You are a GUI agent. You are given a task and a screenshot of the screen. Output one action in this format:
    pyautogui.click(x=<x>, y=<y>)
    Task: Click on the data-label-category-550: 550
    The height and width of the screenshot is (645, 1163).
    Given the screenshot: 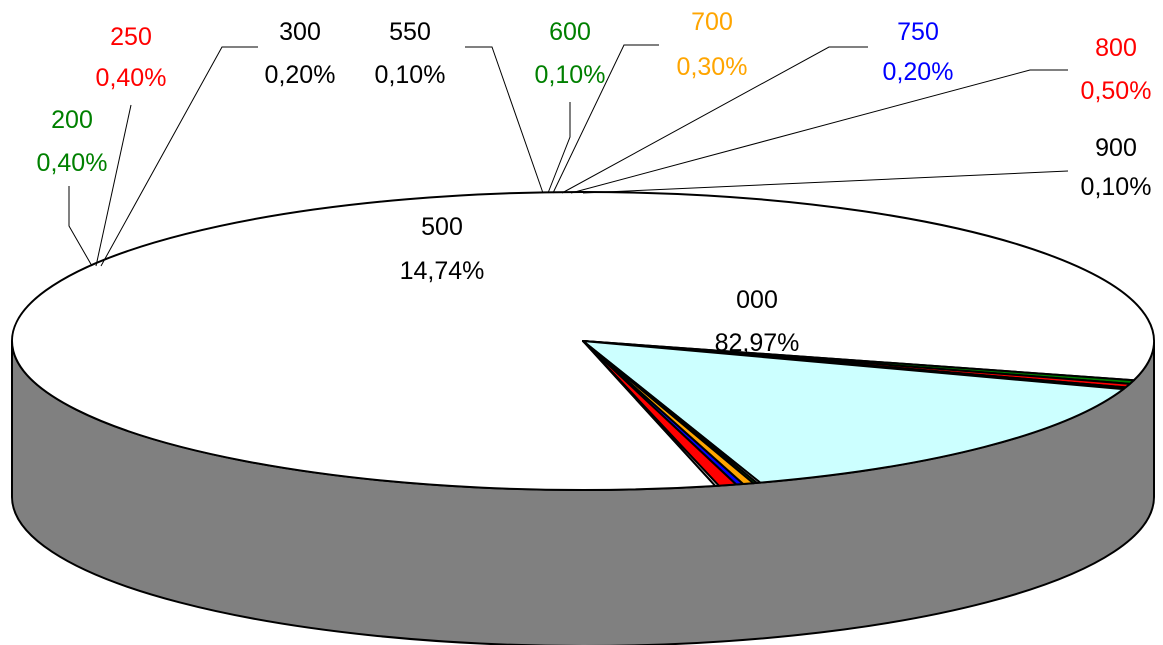 What is the action you would take?
    pyautogui.click(x=410, y=32)
    